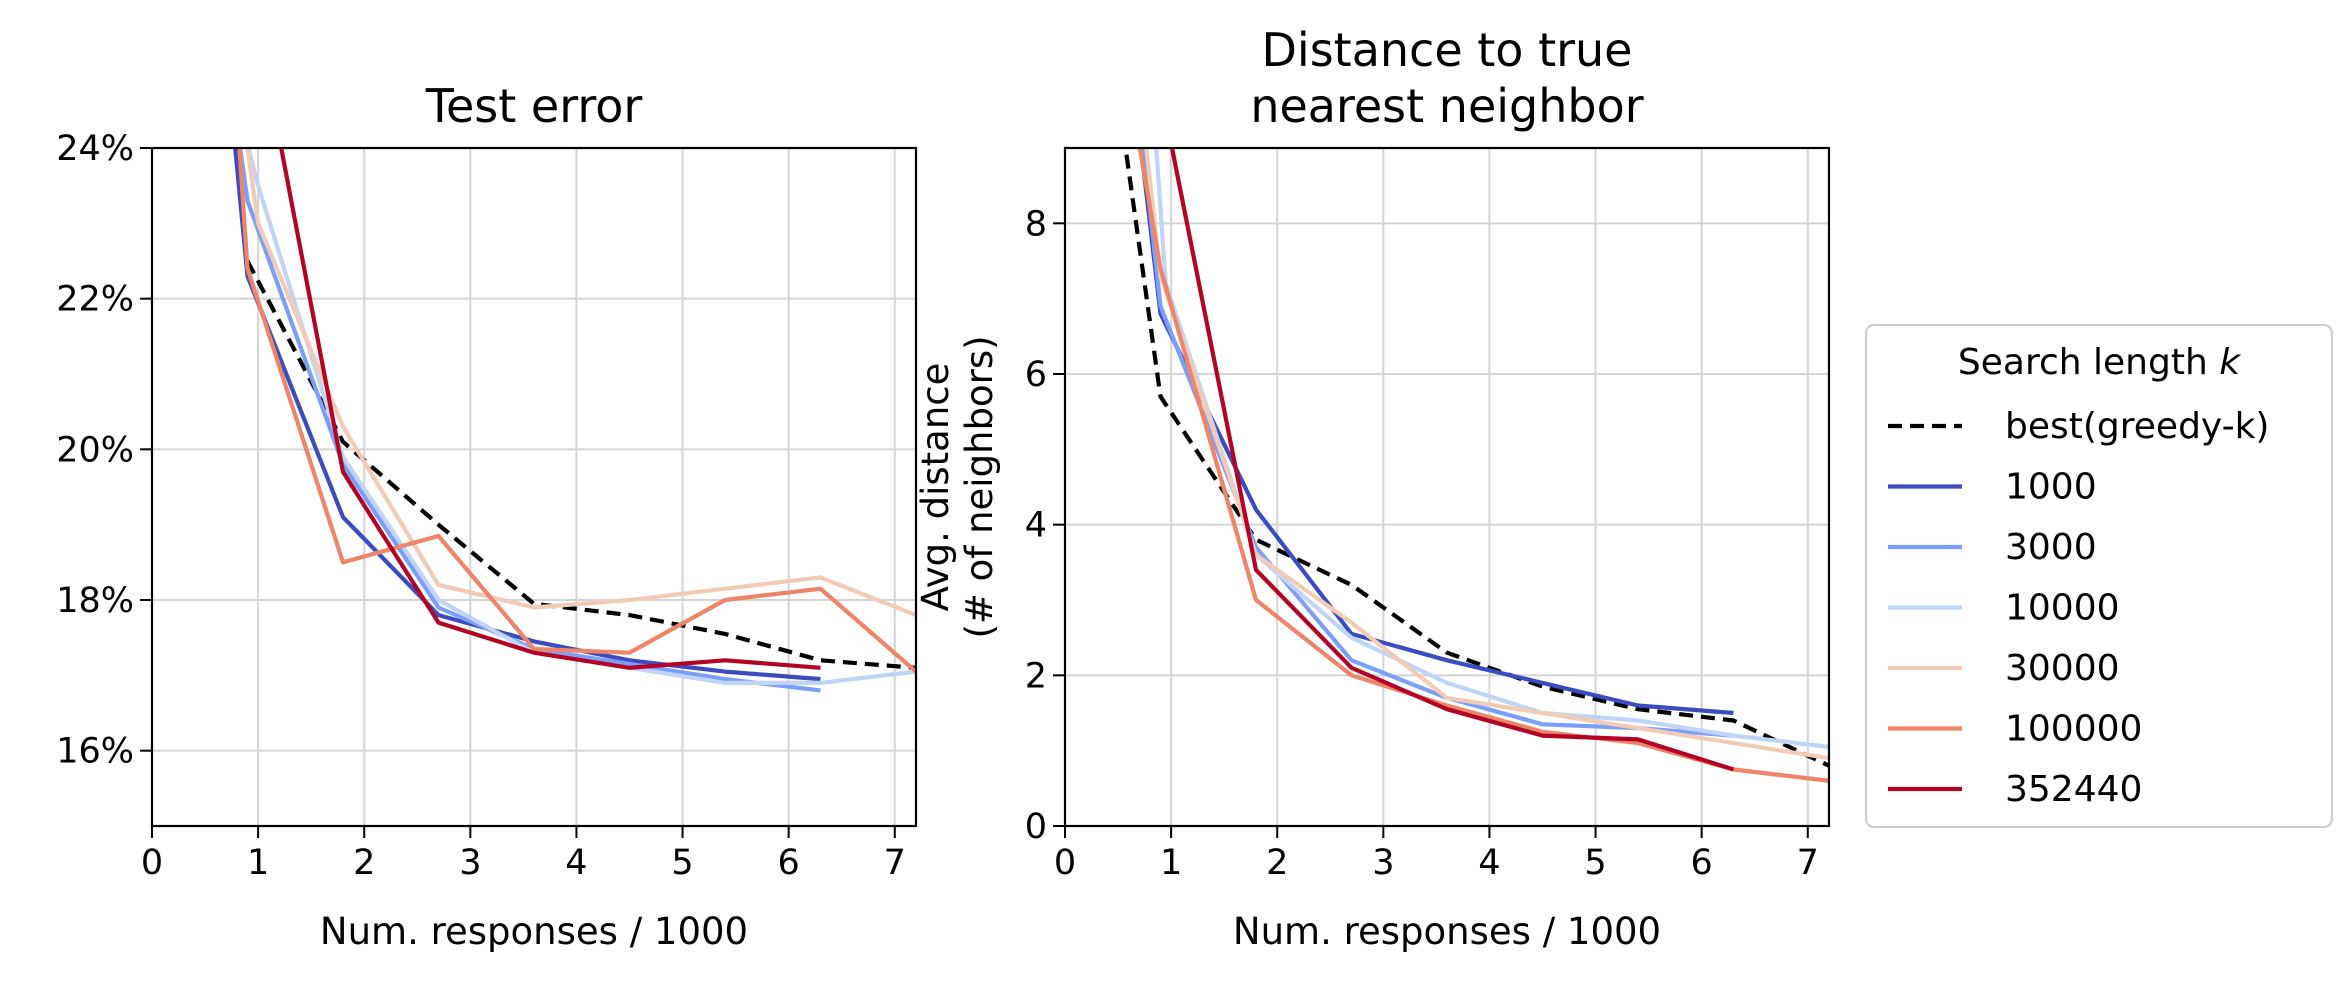 Image resolution: width=2349 pixels, height=983 pixels. Describe the element at coordinates (1036, 375) in the screenshot. I see `y-tick-label: 6` at that location.